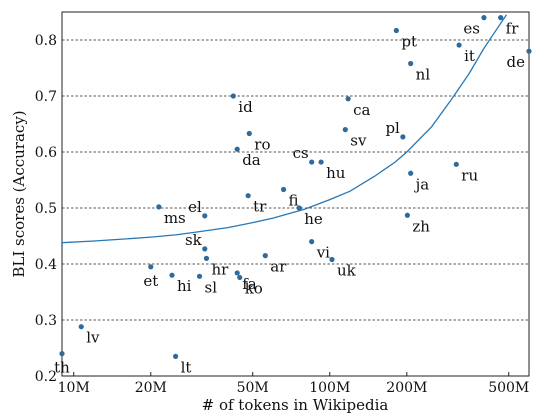  Describe the element at coordinates (251, 160) in the screenshot. I see `point-label-da: da` at that location.